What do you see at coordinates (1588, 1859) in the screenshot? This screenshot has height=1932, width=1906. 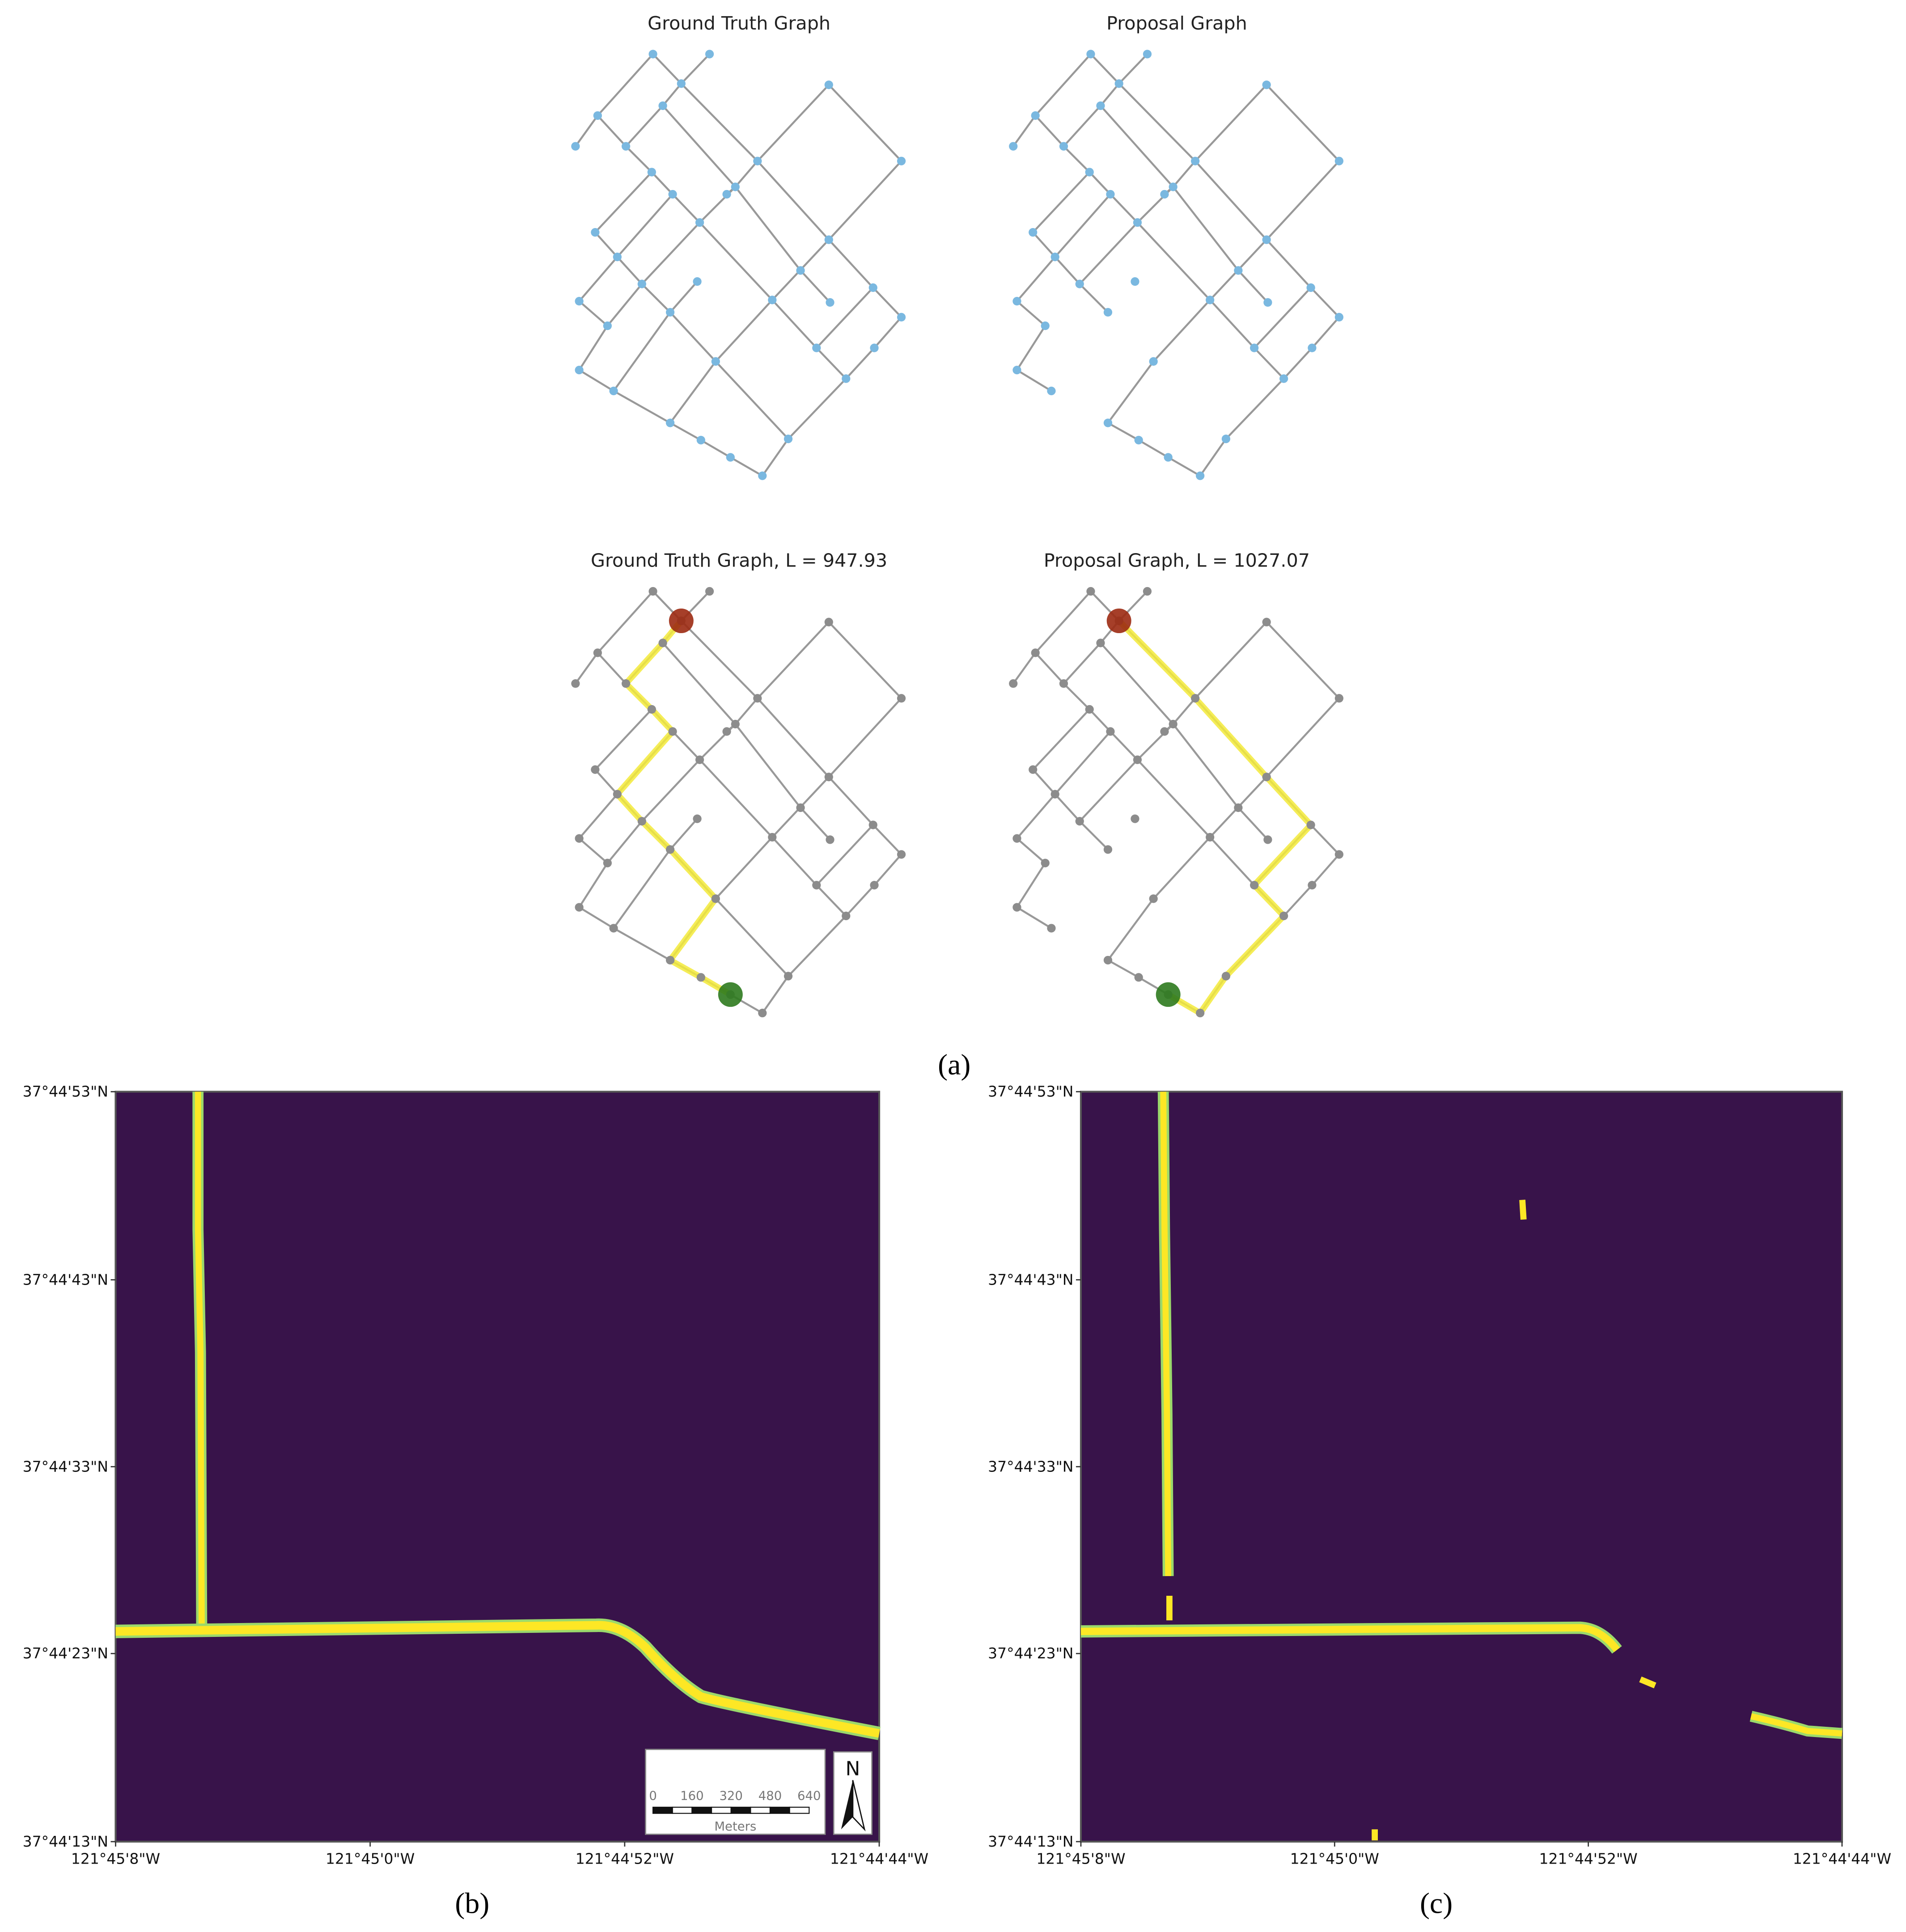 I see `x-tick-label: 121°44'52"W` at bounding box center [1588, 1859].